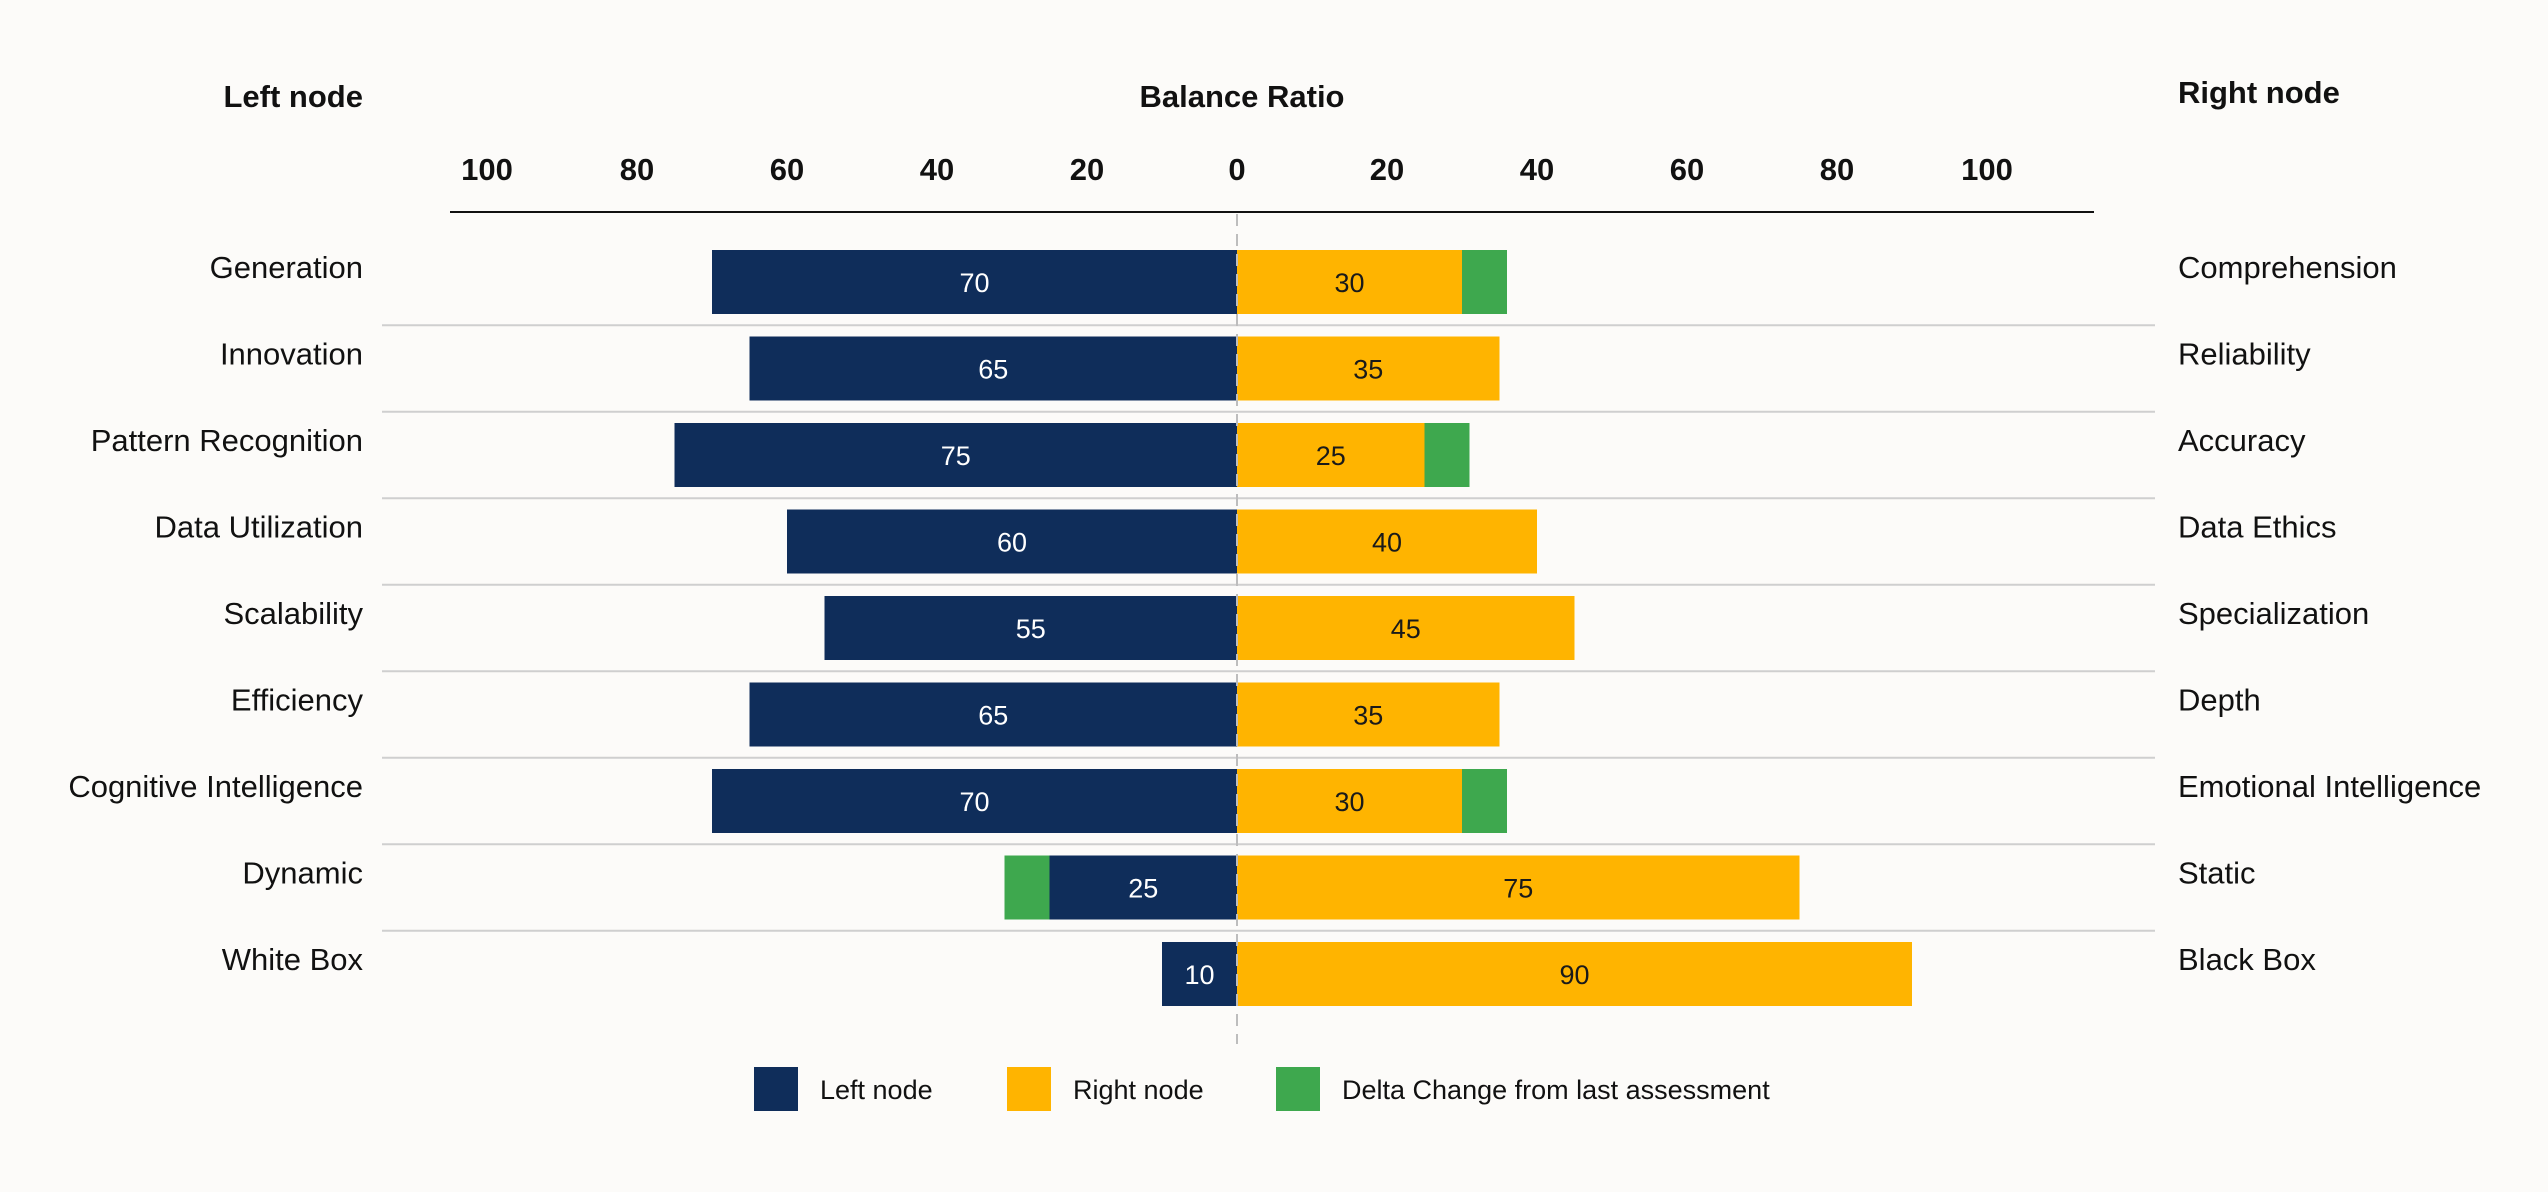 The height and width of the screenshot is (1192, 2548). I want to click on left-value-label: 60, so click(1012, 543).